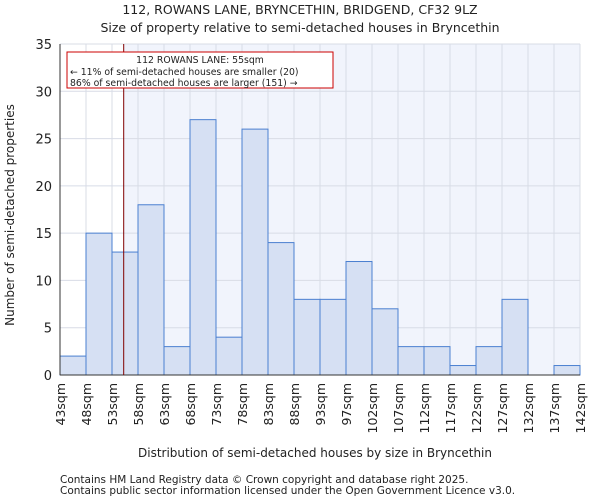 The height and width of the screenshot is (500, 600). What do you see at coordinates (372, 408) in the screenshot?
I see `x-tick-label: 102sqm` at bounding box center [372, 408].